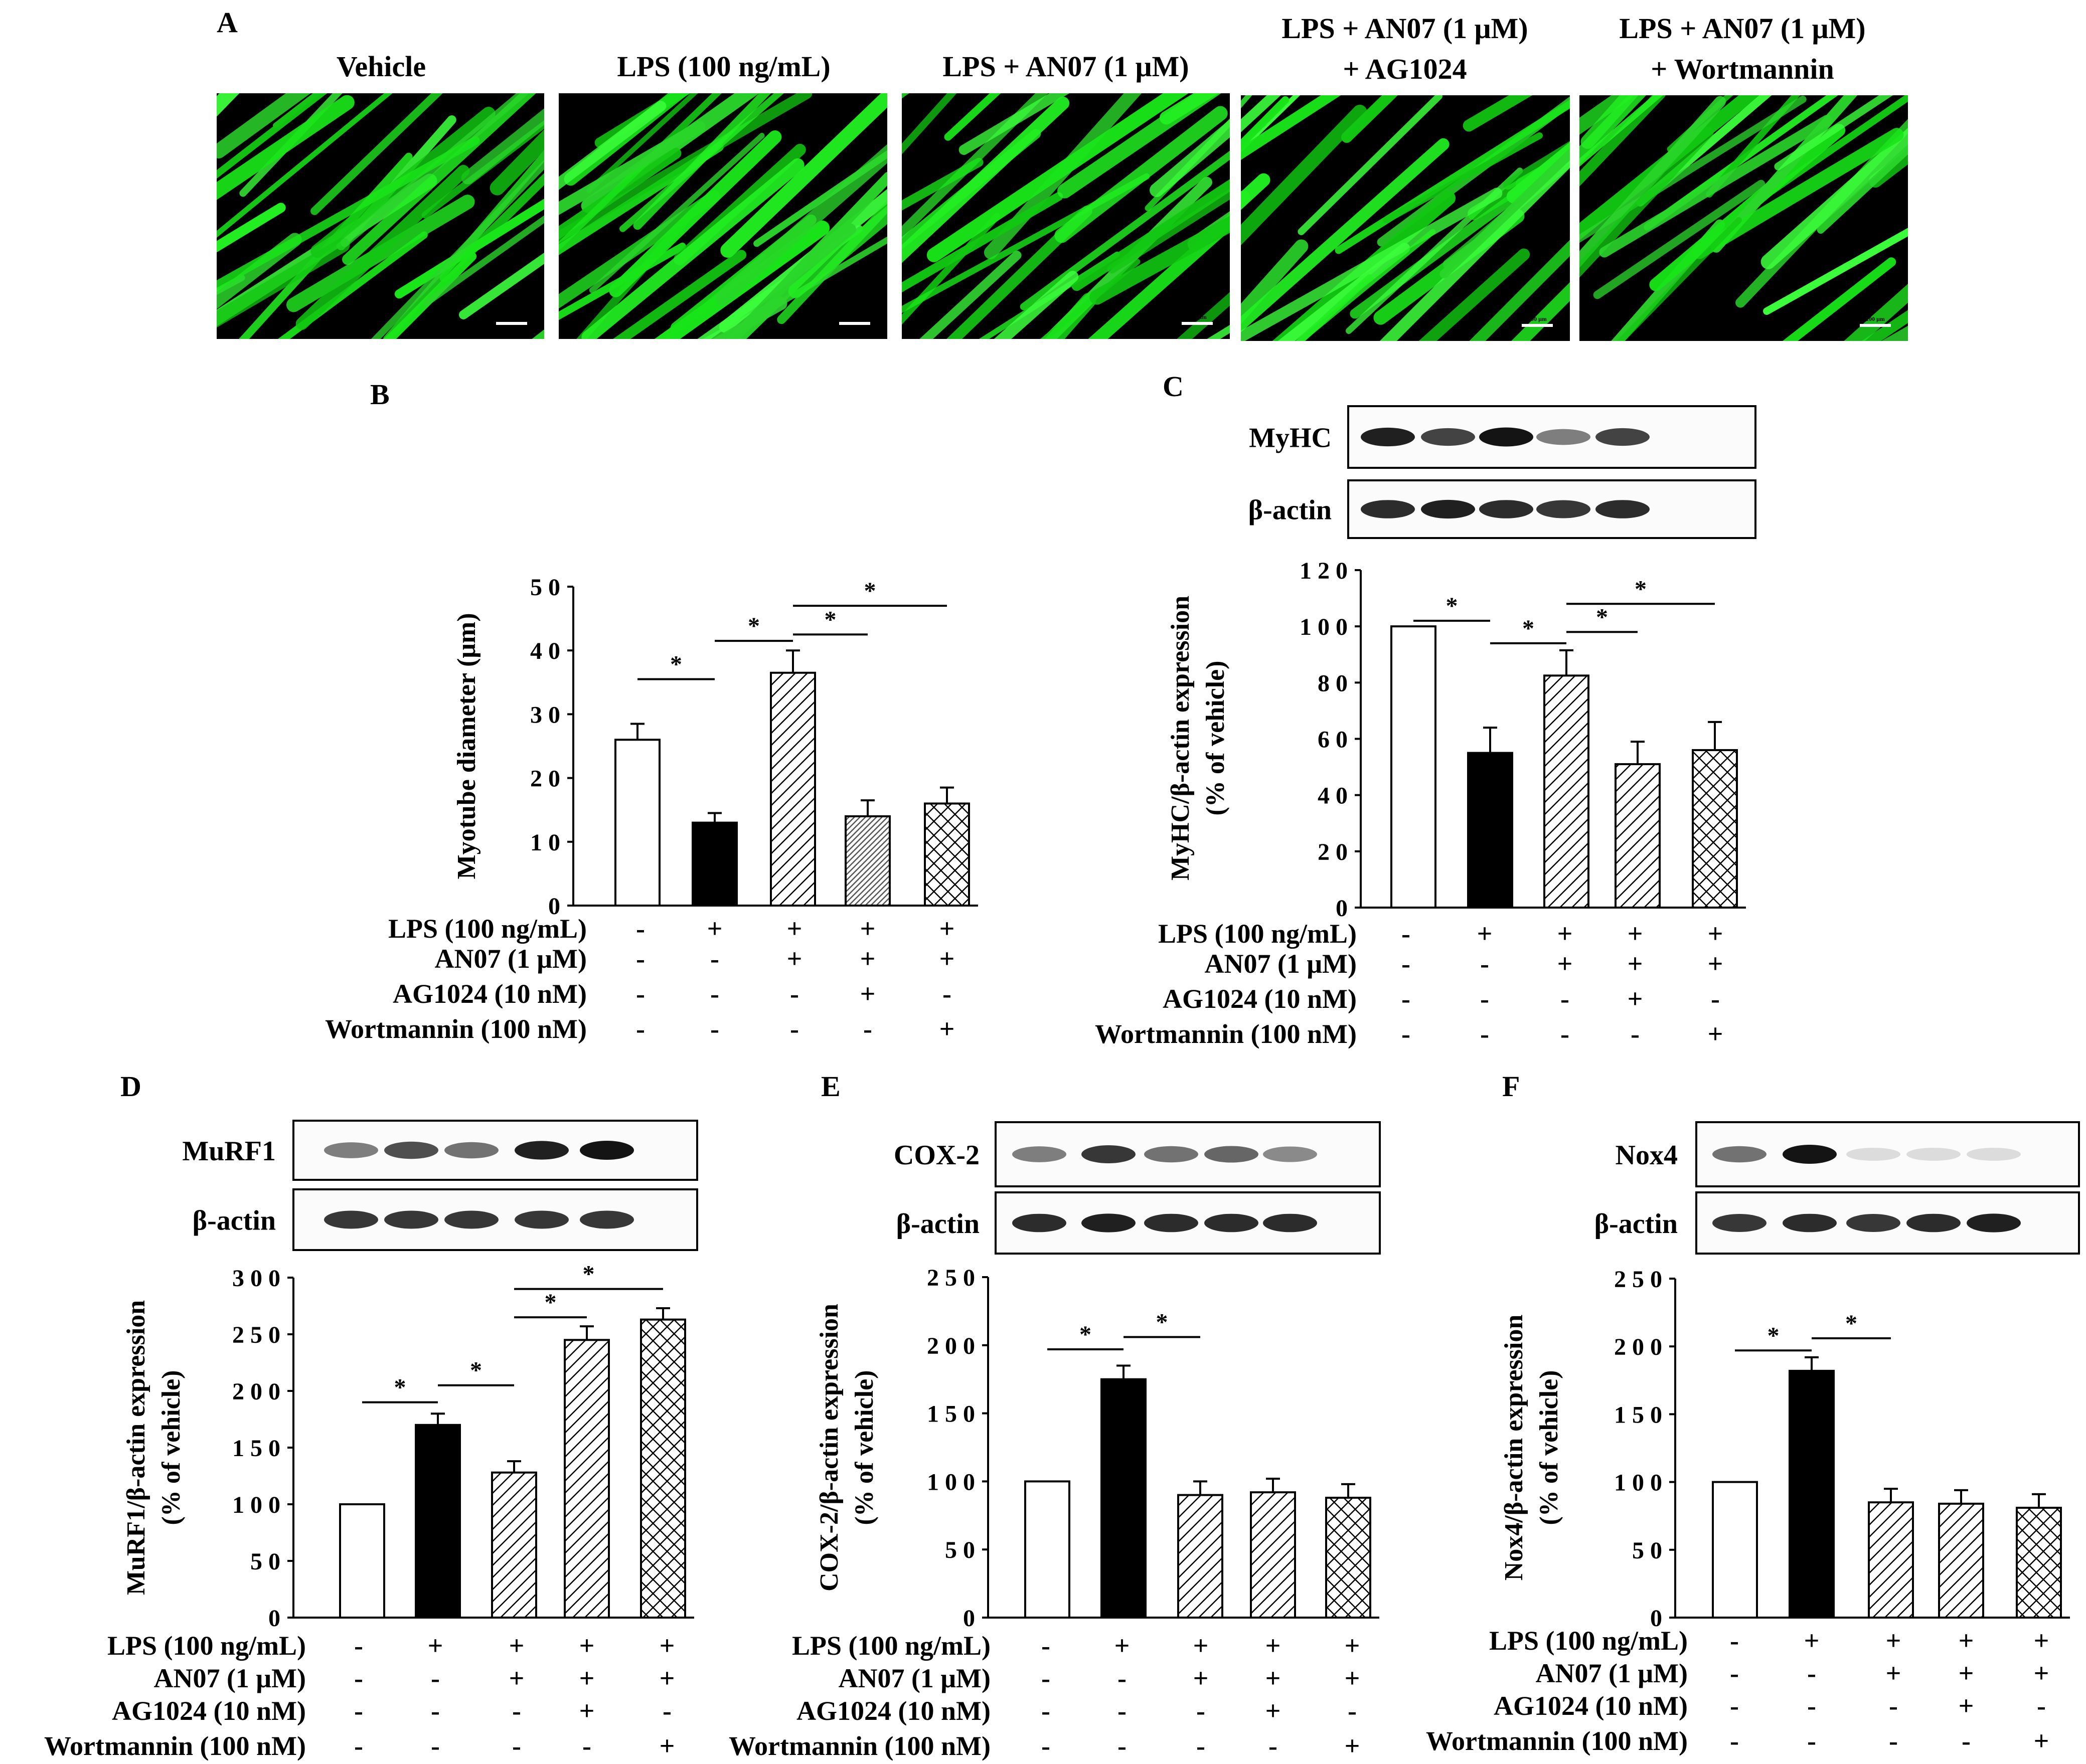 The image size is (2086, 1764). I want to click on blot-label: COX-2, so click(937, 1155).